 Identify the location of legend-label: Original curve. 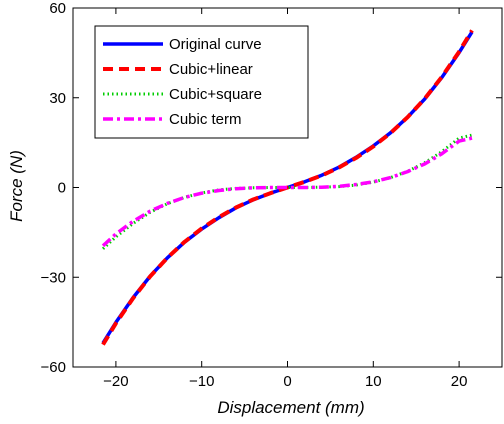
(215, 44).